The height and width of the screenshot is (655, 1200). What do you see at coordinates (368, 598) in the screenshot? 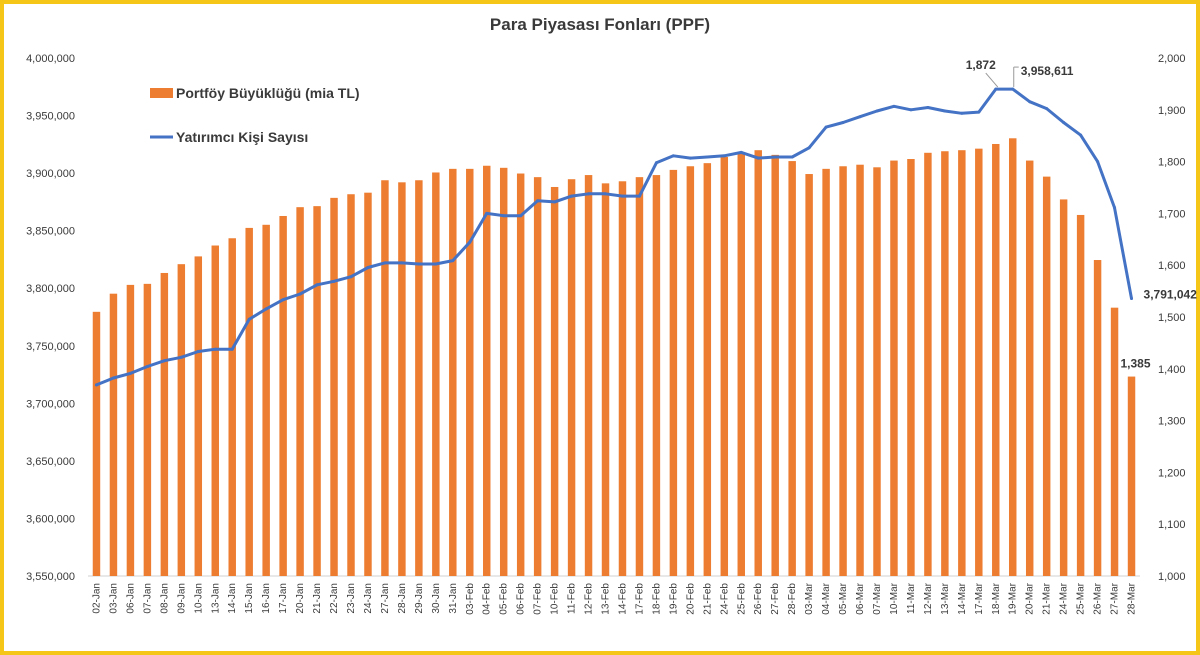
I see `x-axis-tick-label: 24-Jan` at bounding box center [368, 598].